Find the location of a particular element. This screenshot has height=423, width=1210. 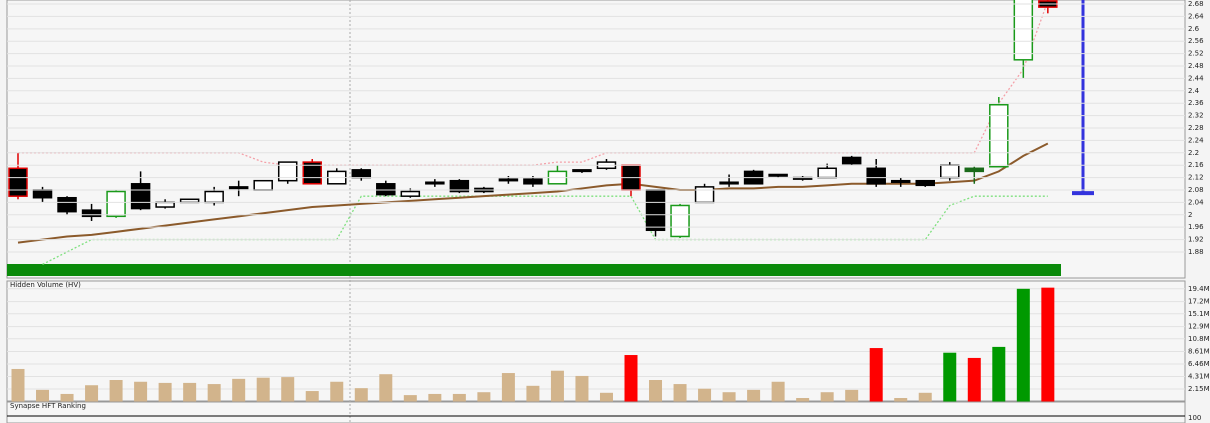

y-tick-label: 2.56 is located at coordinates (1196, 41).